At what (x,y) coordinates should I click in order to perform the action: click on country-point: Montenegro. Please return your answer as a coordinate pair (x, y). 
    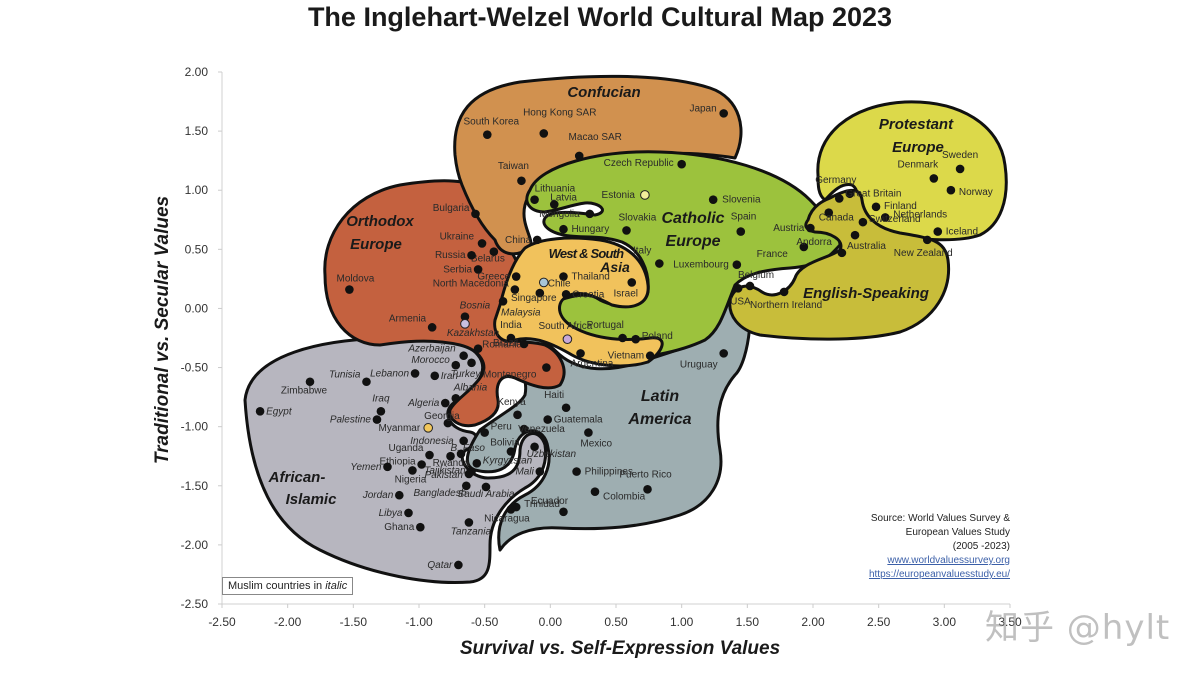
    Looking at the image, I should click on (517, 372).